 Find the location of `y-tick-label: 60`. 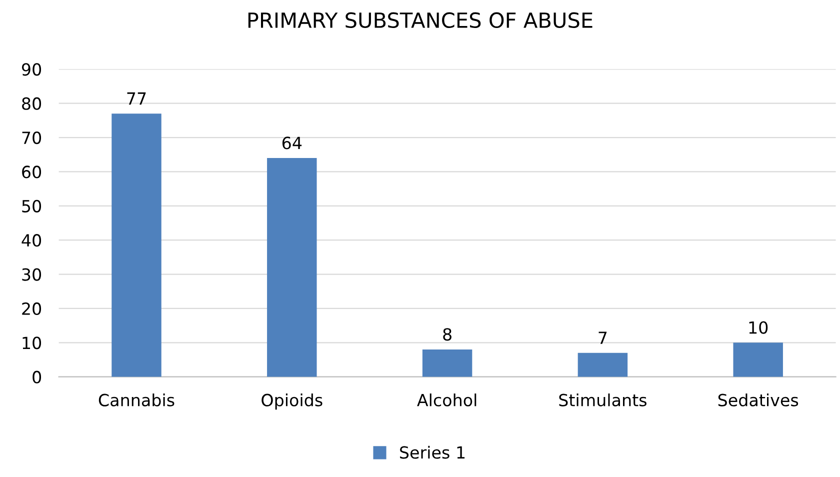

y-tick-label: 60 is located at coordinates (32, 172).